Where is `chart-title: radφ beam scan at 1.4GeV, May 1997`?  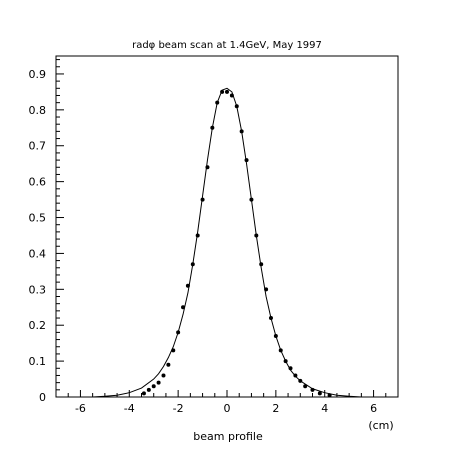 chart-title: radφ beam scan at 1.4GeV, May 1997 is located at coordinates (227, 45).